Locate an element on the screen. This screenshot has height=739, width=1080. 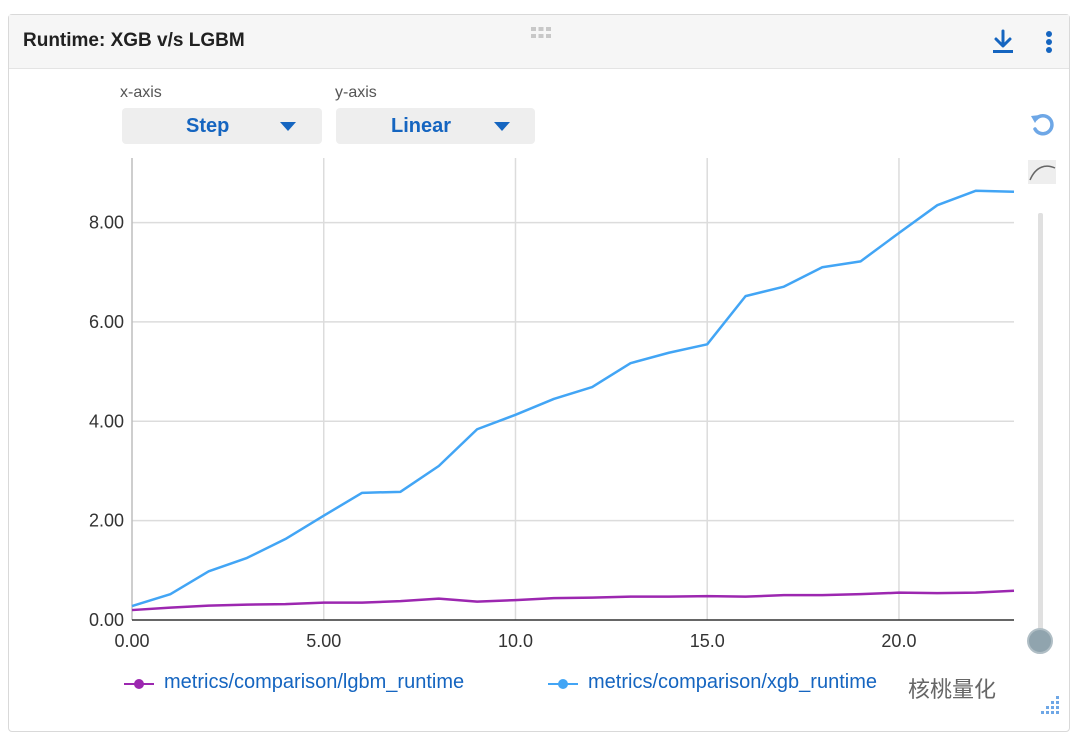
x-axis-select-value: Step is located at coordinates (208, 126).